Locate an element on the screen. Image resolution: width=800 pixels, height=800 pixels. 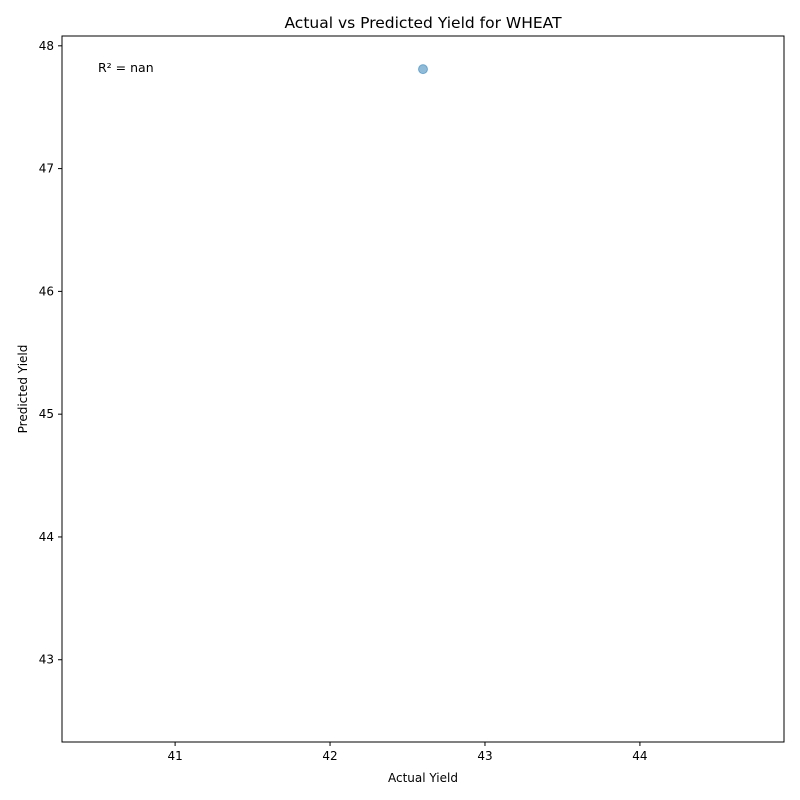
data-point is located at coordinates (423, 69).